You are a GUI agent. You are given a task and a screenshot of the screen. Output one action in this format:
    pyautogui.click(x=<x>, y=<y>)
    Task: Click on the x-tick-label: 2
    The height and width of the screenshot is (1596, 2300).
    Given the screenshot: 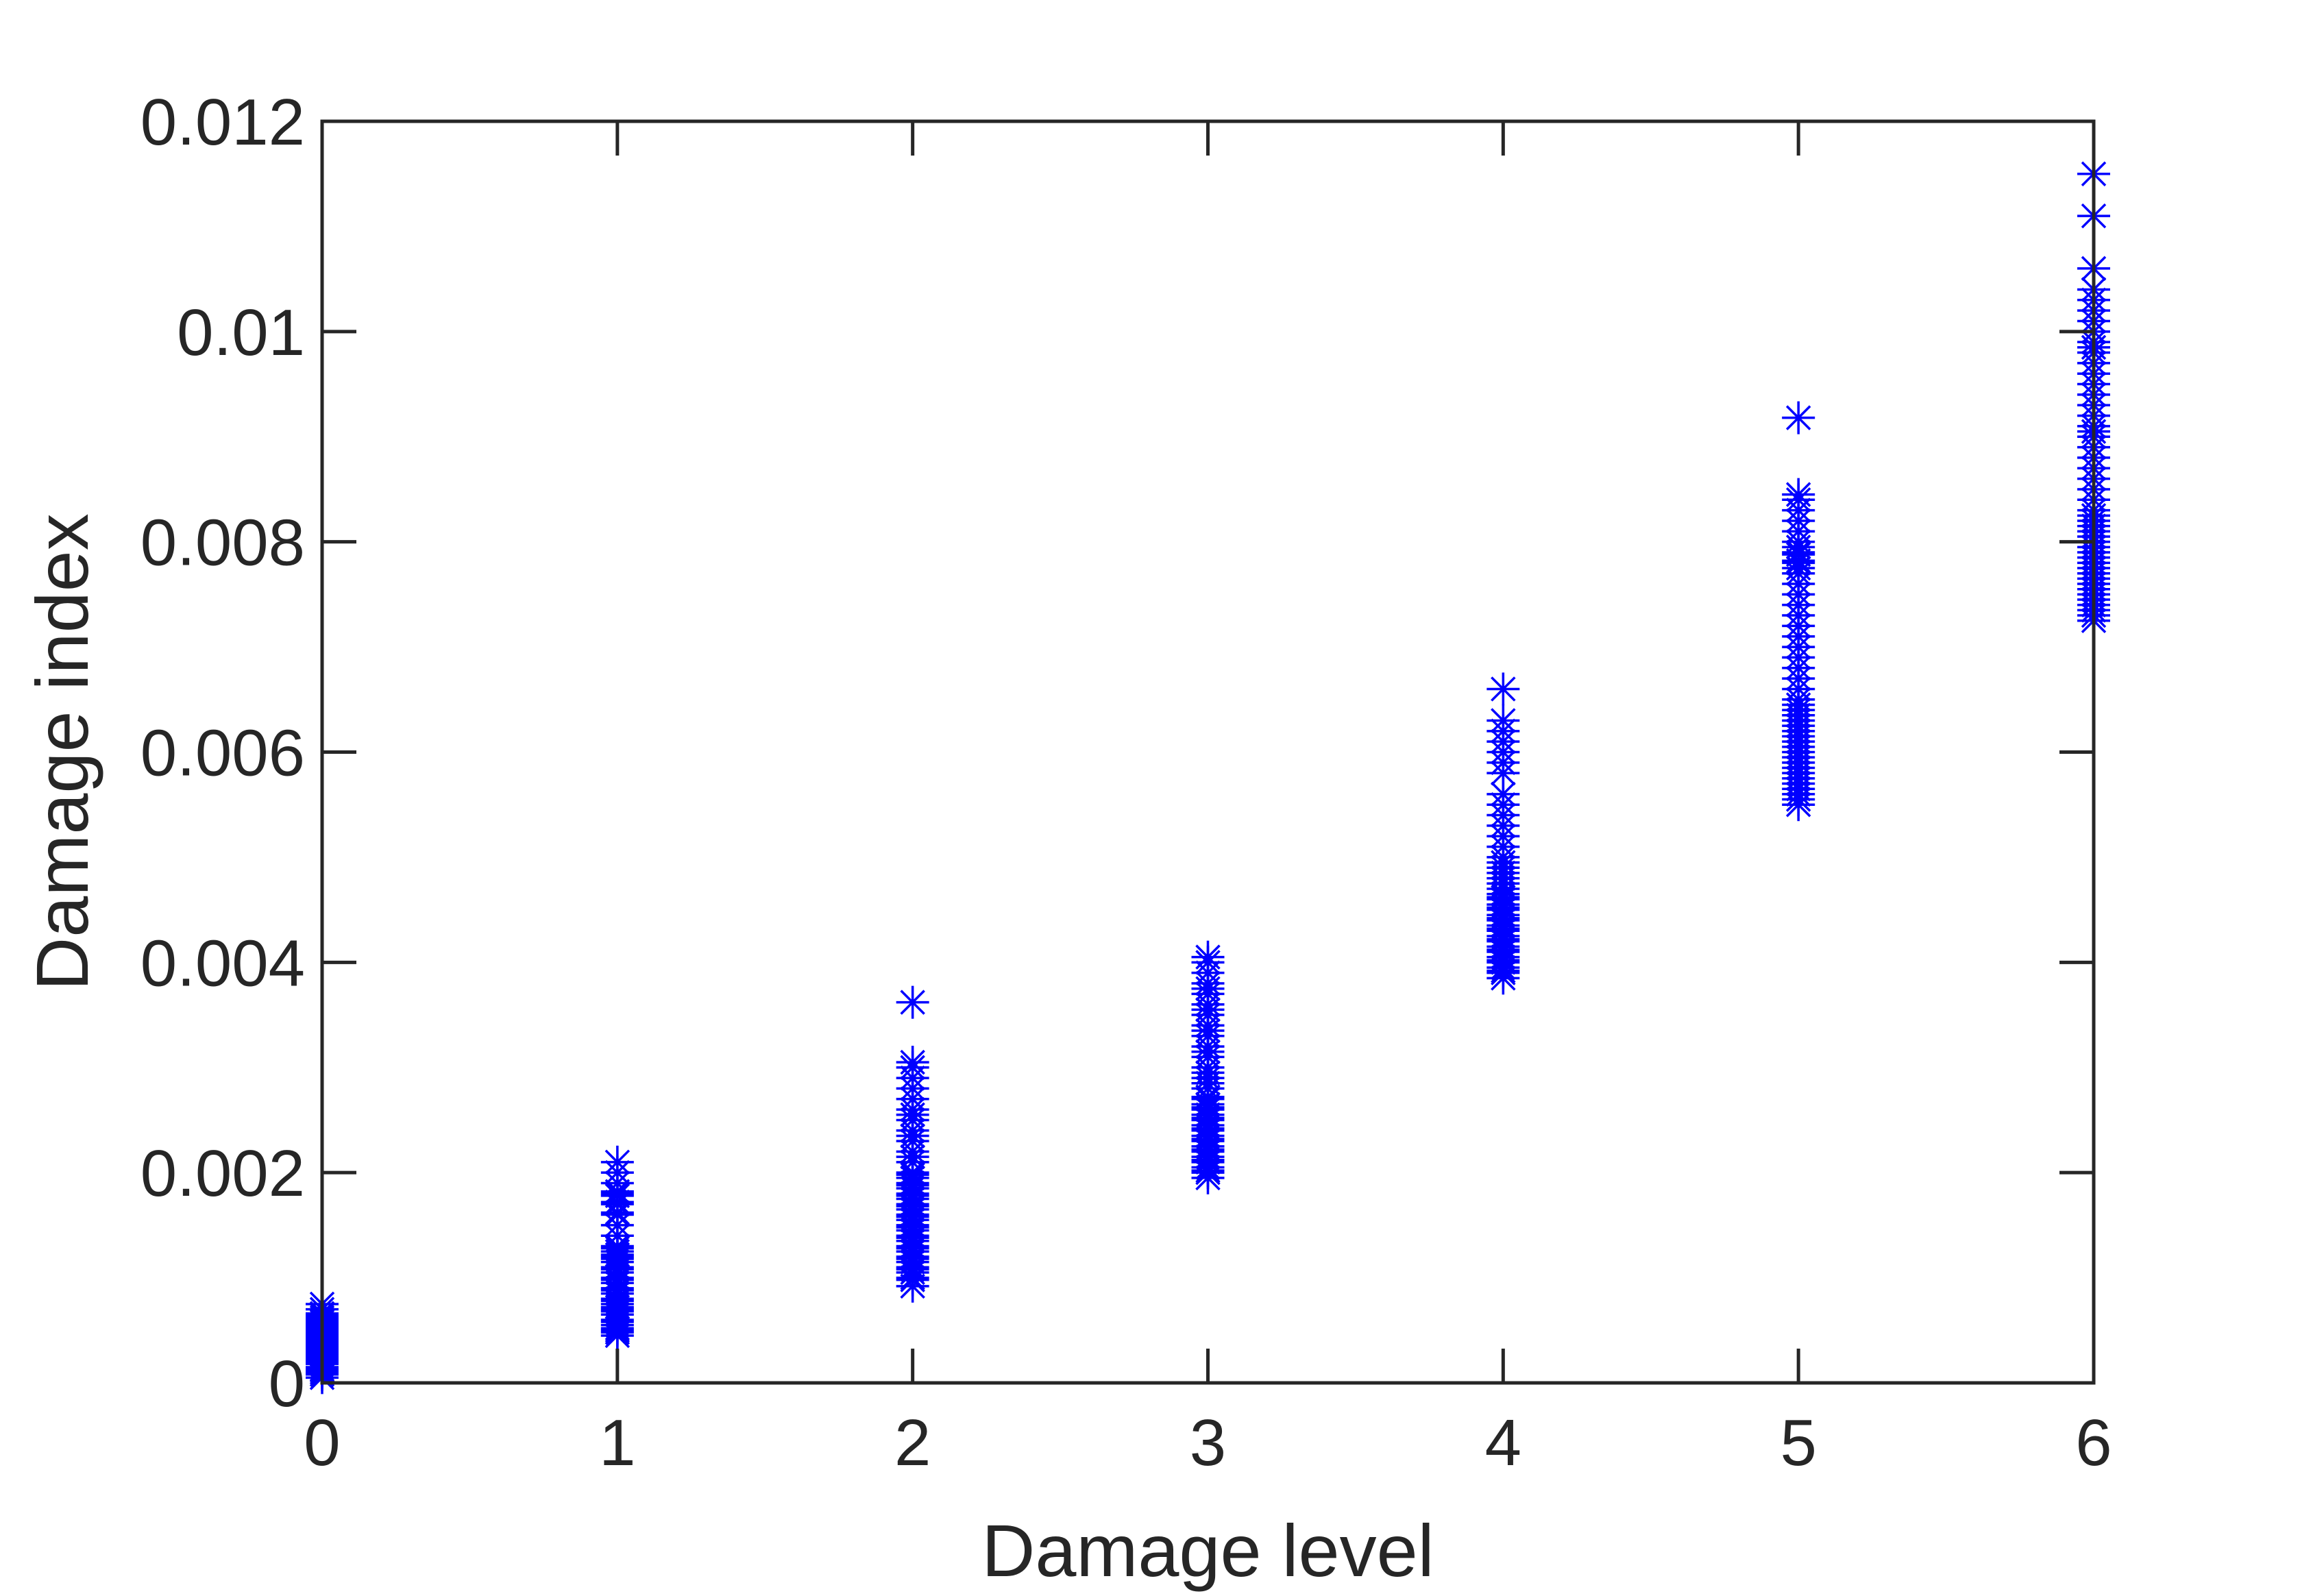 What is the action you would take?
    pyautogui.click(x=912, y=1443)
    